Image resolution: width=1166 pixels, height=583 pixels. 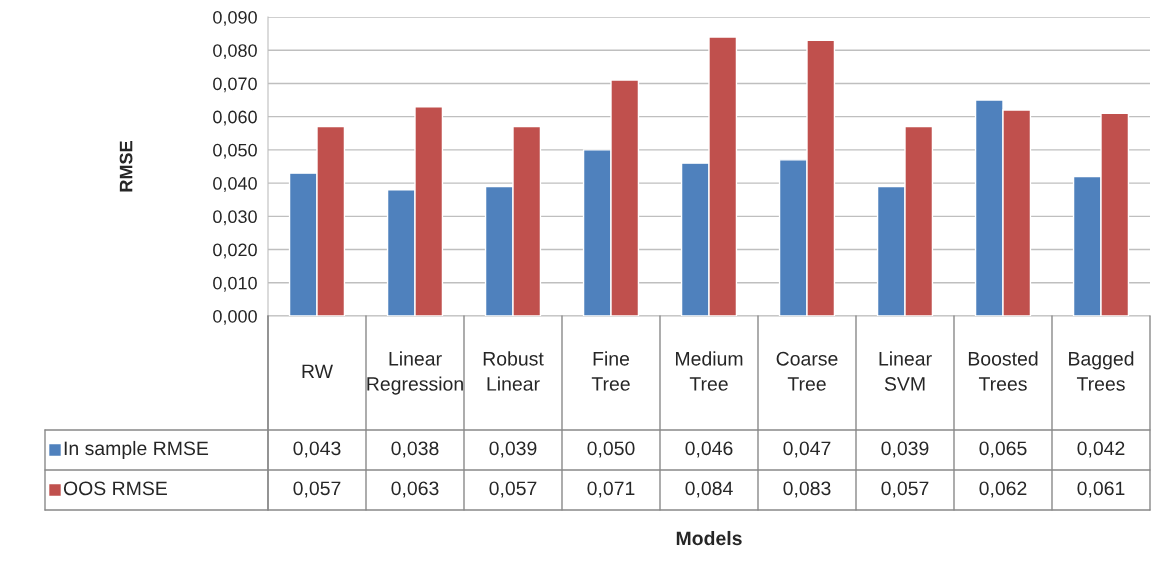 What do you see at coordinates (235, 52) in the screenshot?
I see `y-tick-label: 0,080` at bounding box center [235, 52].